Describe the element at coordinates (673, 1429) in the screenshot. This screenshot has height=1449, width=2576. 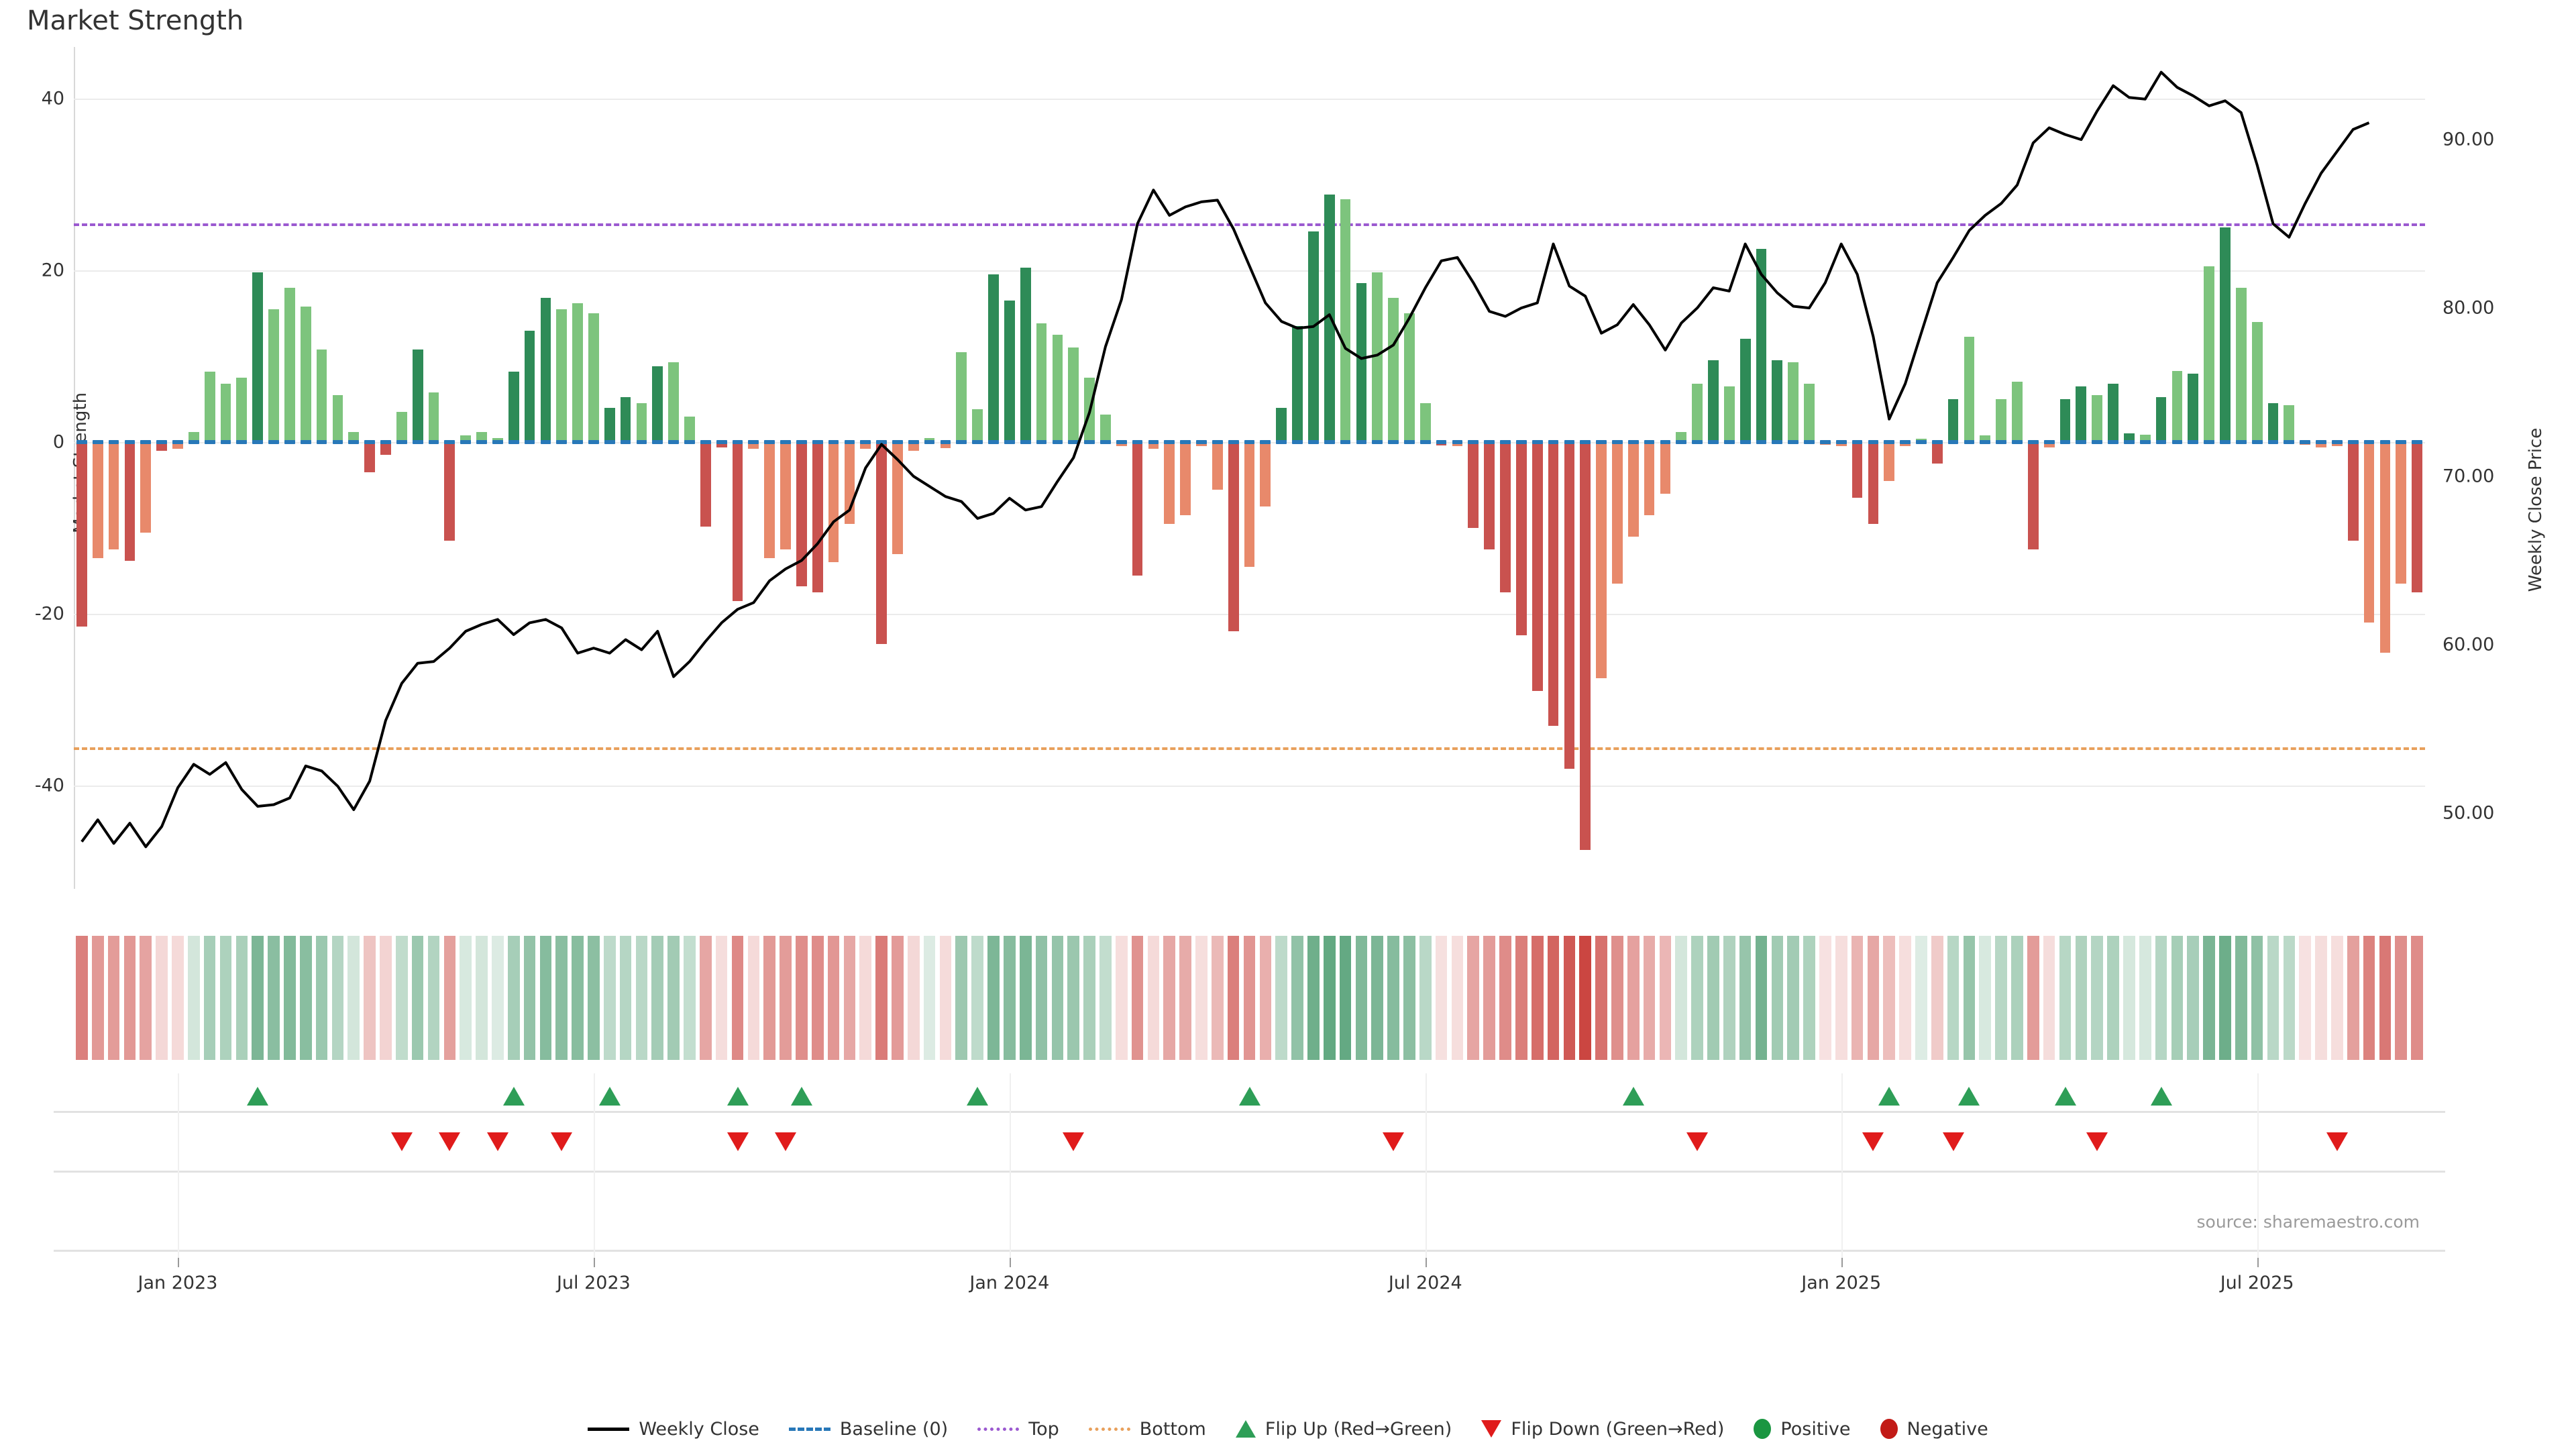
I see `legend-item: Weekly Close` at that location.